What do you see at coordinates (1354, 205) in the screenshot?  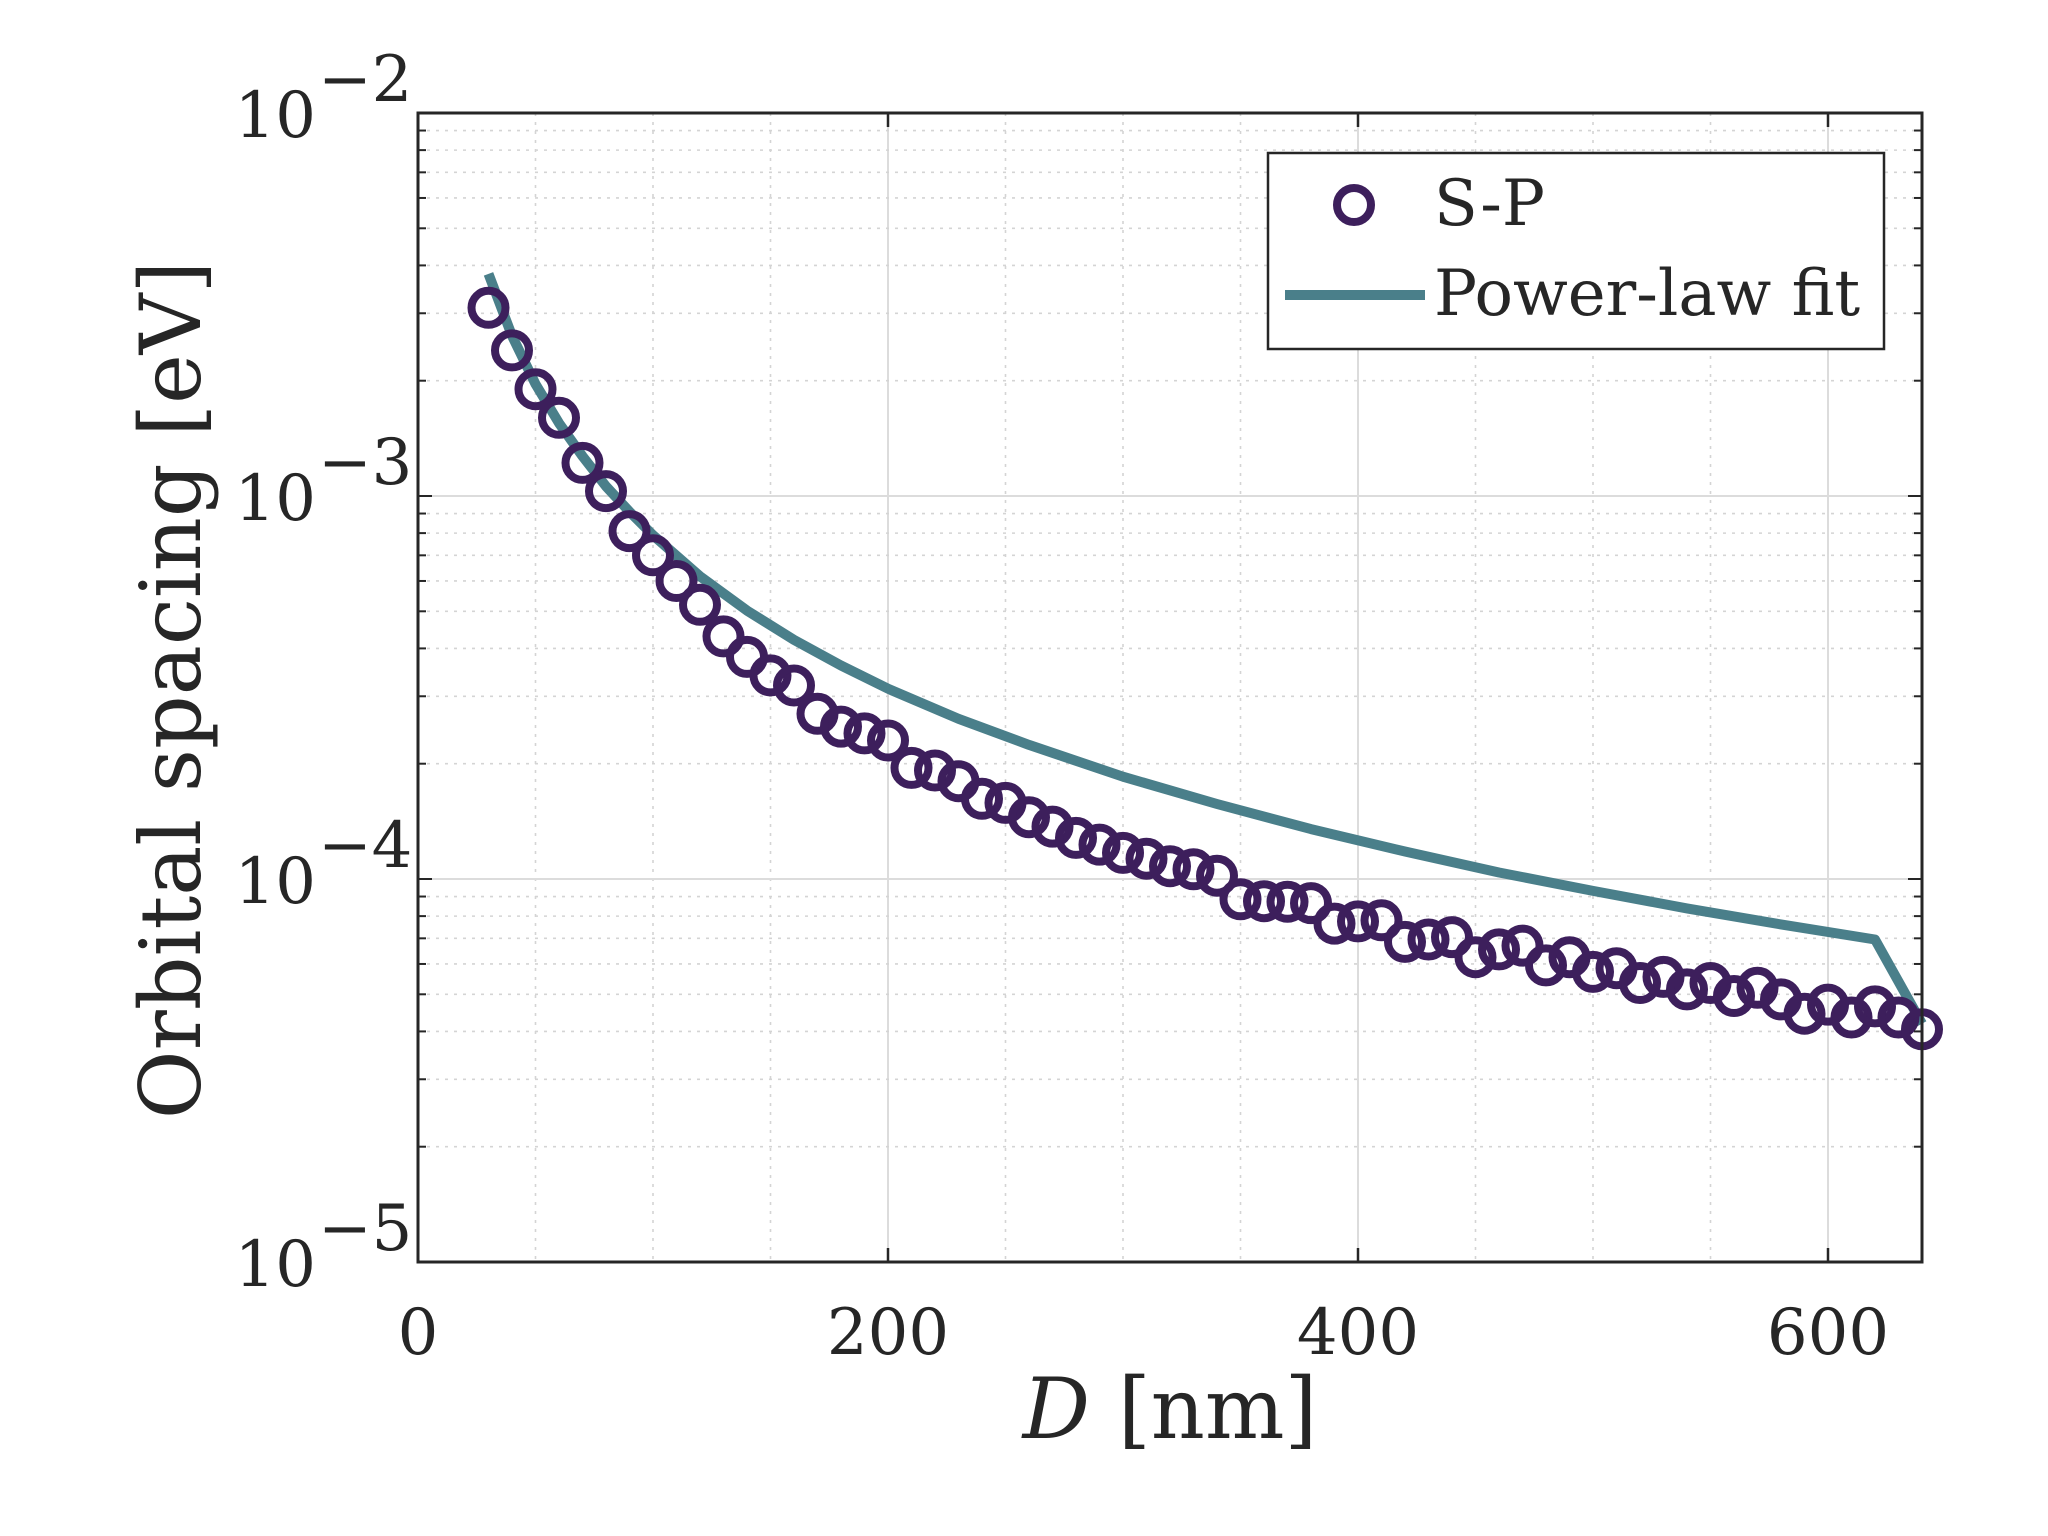 I see `legend-marker-sp` at bounding box center [1354, 205].